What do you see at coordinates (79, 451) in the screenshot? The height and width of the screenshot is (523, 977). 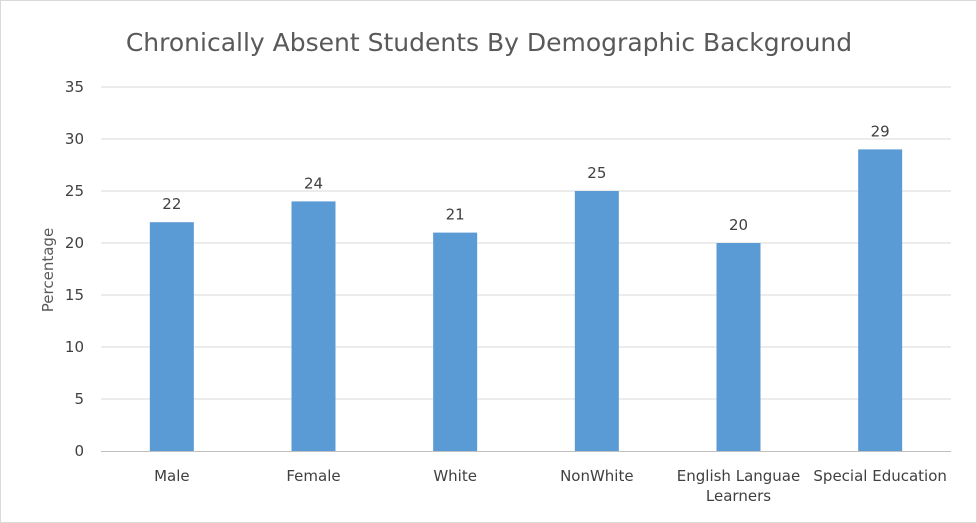 I see `y-tick-label: 0` at bounding box center [79, 451].